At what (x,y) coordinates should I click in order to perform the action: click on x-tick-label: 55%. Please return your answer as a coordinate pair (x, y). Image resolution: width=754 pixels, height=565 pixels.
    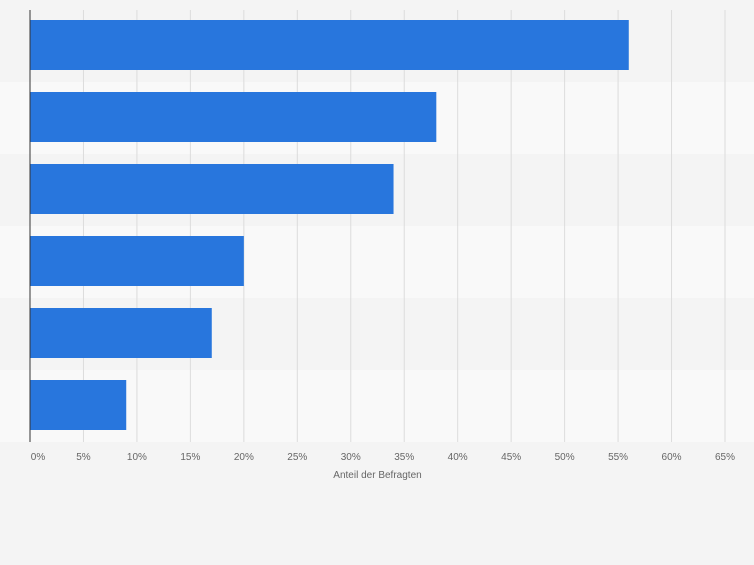
    Looking at the image, I should click on (618, 457).